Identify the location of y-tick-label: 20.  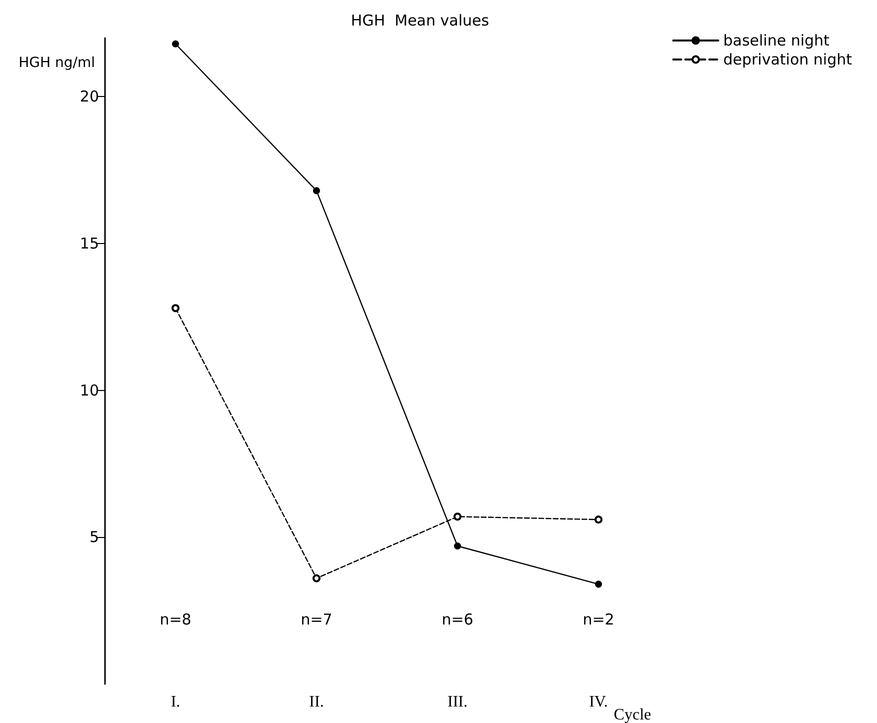
(89, 97).